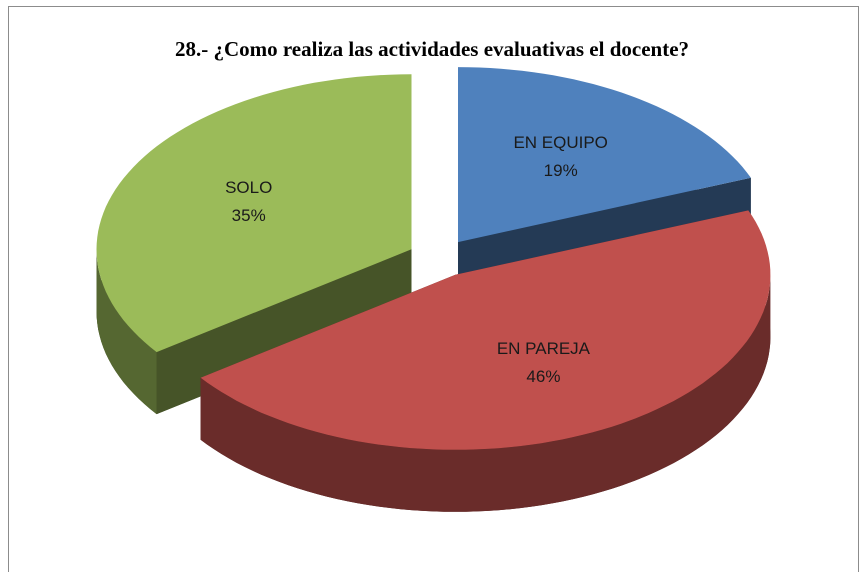 This screenshot has height=572, width=865. Describe the element at coordinates (604, 155) in the screenshot. I see `slice` at that location.